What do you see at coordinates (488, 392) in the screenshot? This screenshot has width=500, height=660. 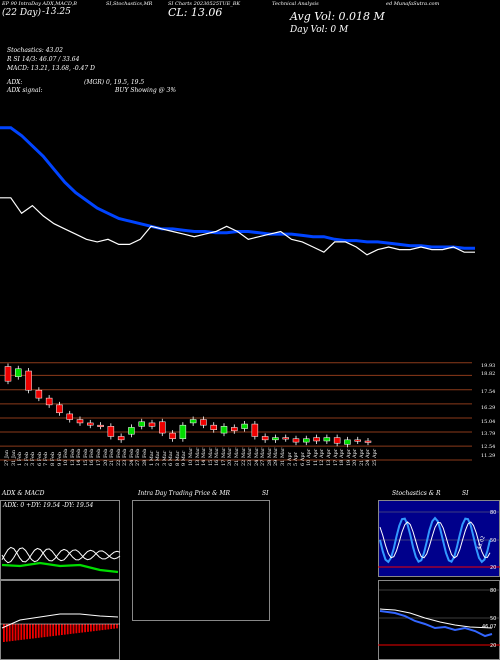 I see `price-tick-2: 17.54` at bounding box center [488, 392].